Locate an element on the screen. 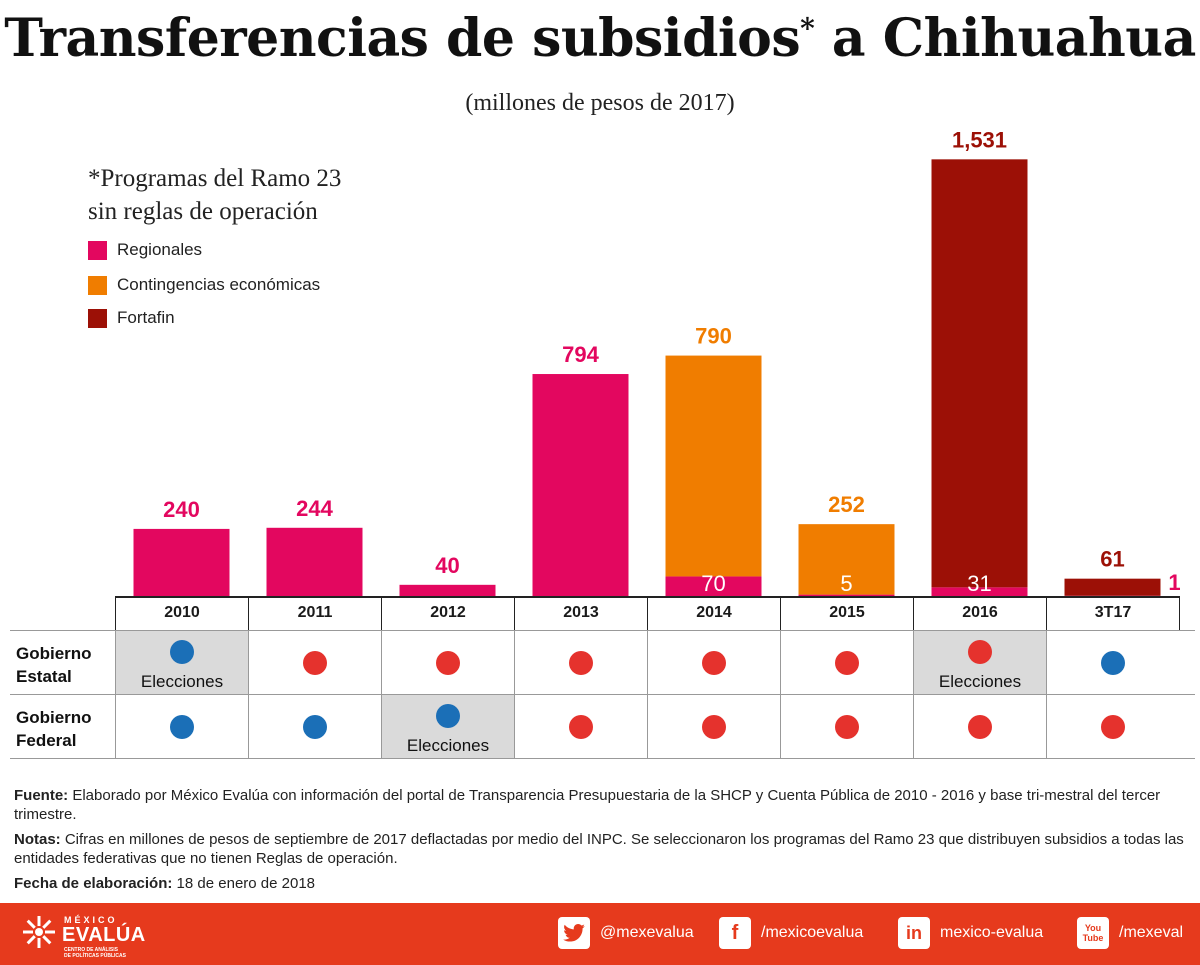  twitter-link: @mexevalua is located at coordinates (626, 933).